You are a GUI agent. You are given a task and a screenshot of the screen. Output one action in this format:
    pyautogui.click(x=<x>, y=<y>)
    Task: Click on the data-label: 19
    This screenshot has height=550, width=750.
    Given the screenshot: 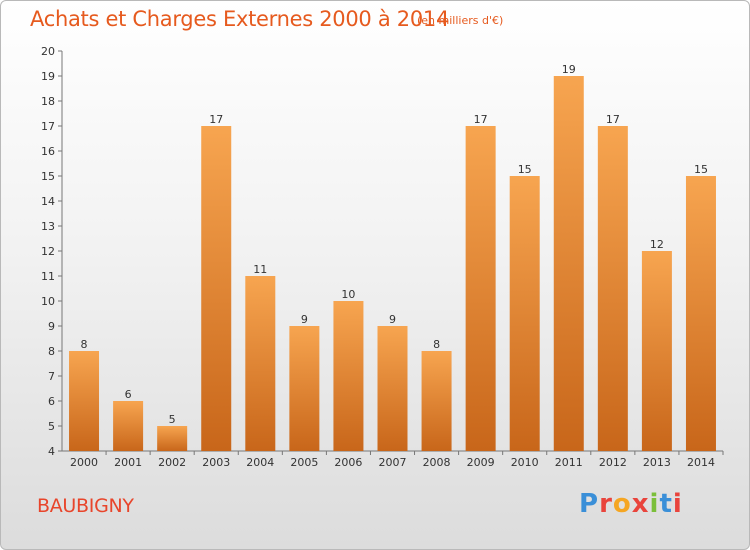 What is the action you would take?
    pyautogui.click(x=569, y=69)
    